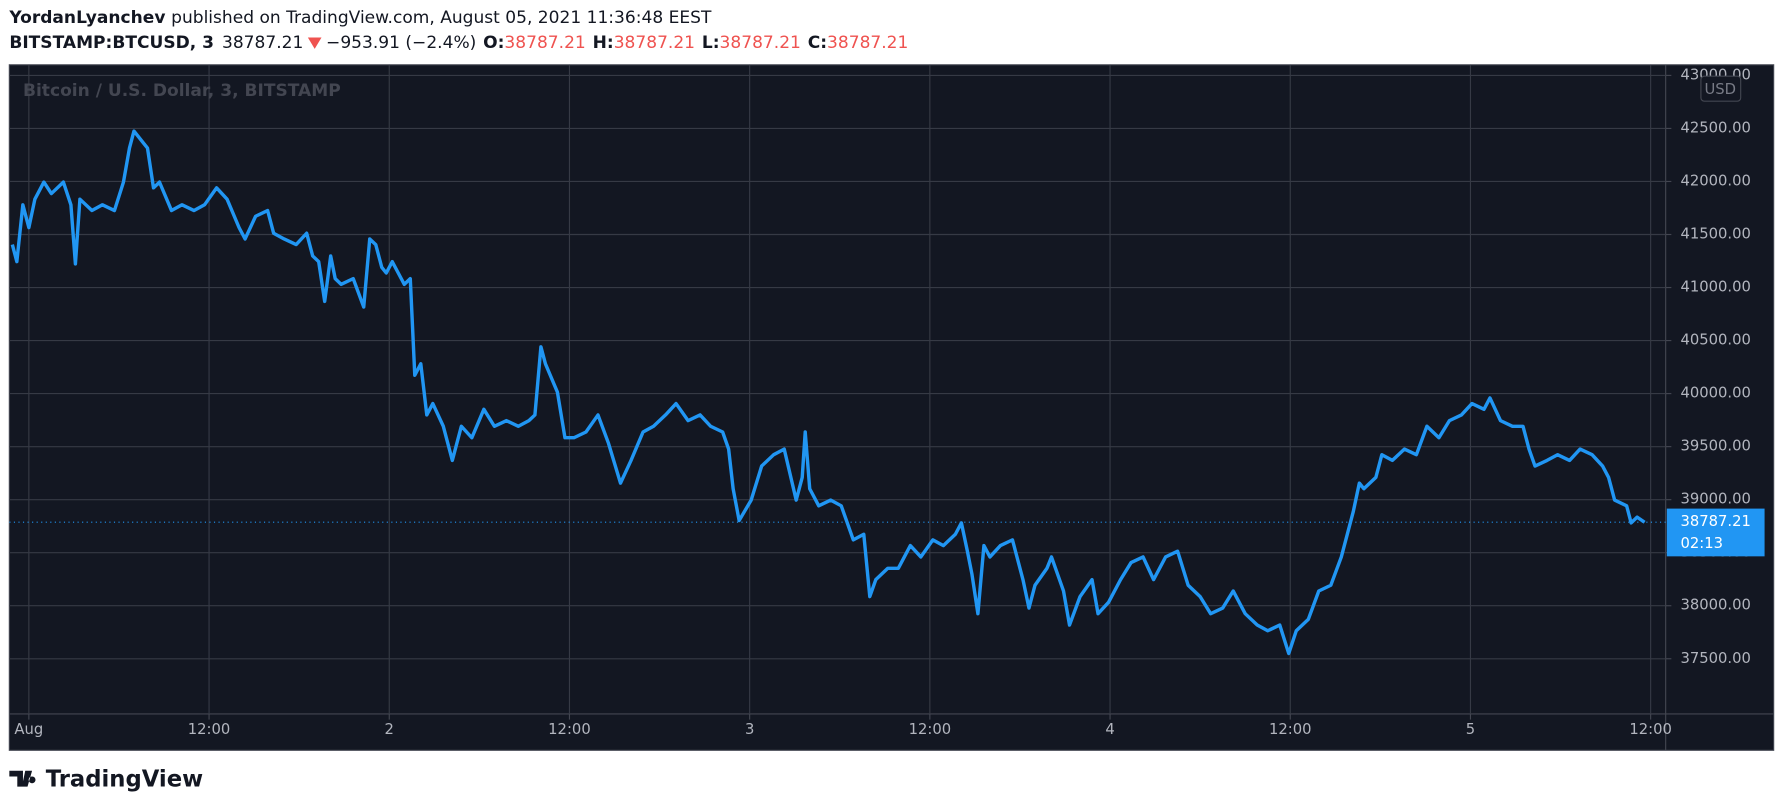 This screenshot has width=1783, height=806. Describe the element at coordinates (867, 43) in the screenshot. I see `close: 38787.21` at that location.